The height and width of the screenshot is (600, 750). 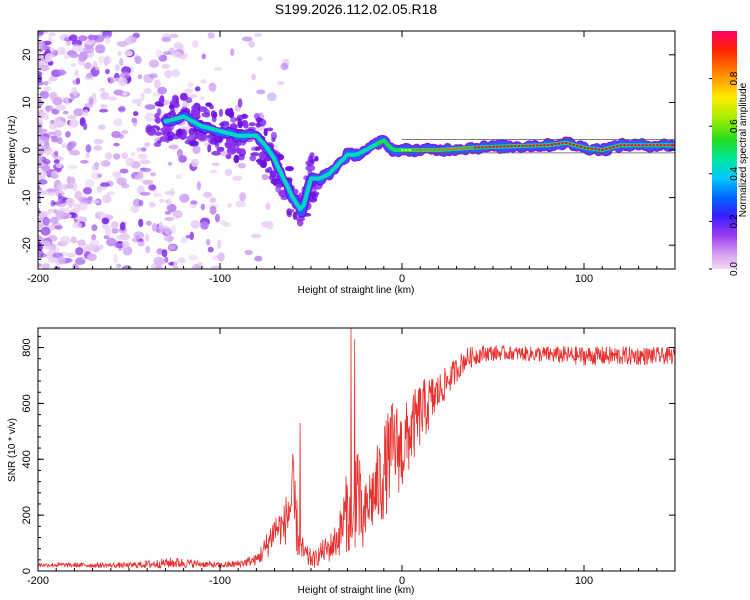 I want to click on colorbar-tick-label: 0.2, so click(x=734, y=221).